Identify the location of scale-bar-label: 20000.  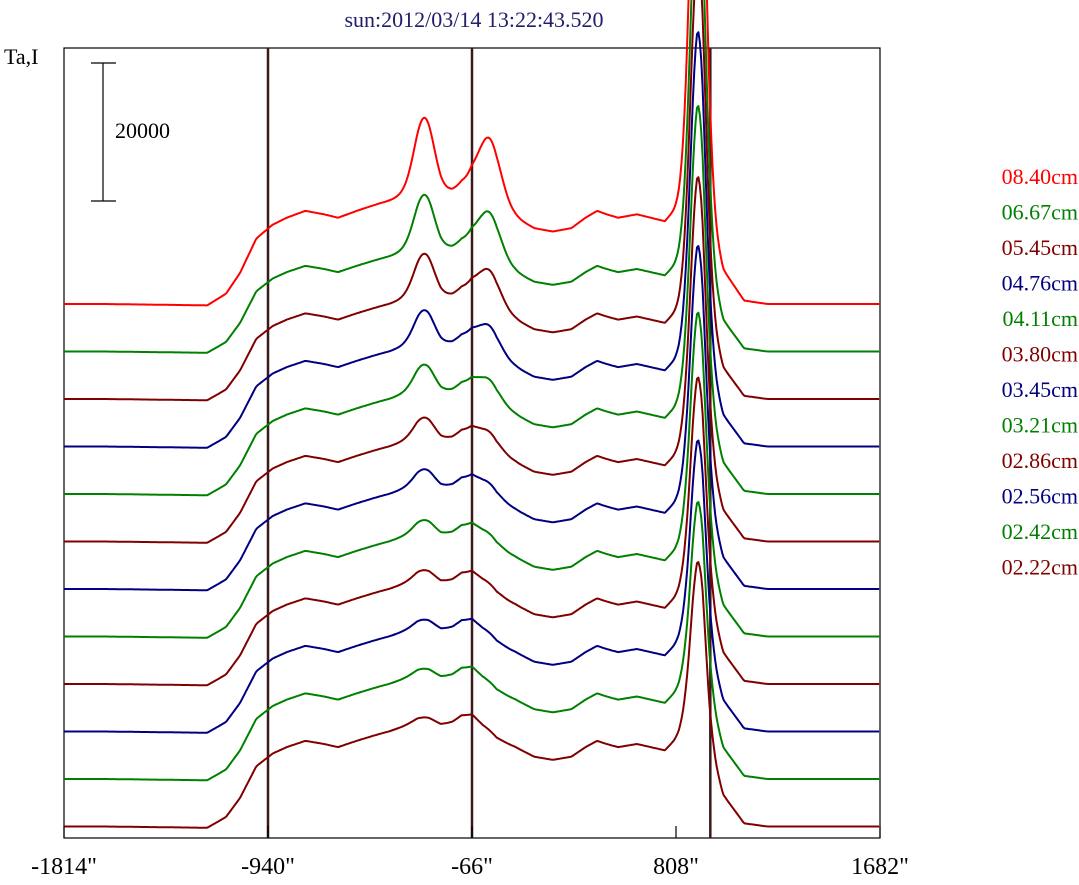
(142, 130).